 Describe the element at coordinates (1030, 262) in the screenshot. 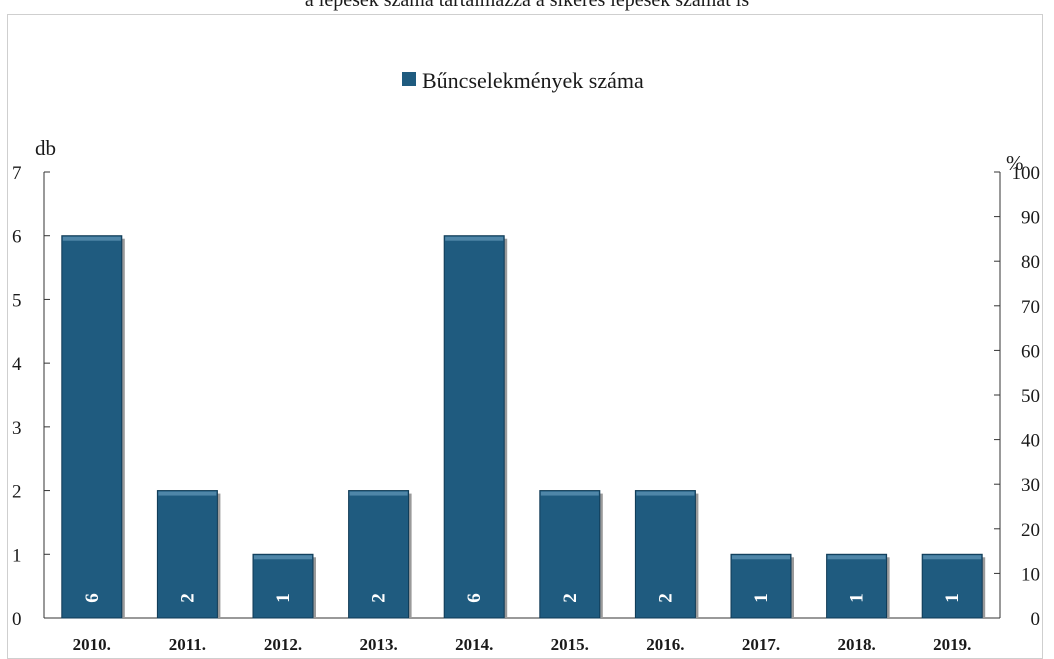

I see `y-right-tick-label: 80` at that location.